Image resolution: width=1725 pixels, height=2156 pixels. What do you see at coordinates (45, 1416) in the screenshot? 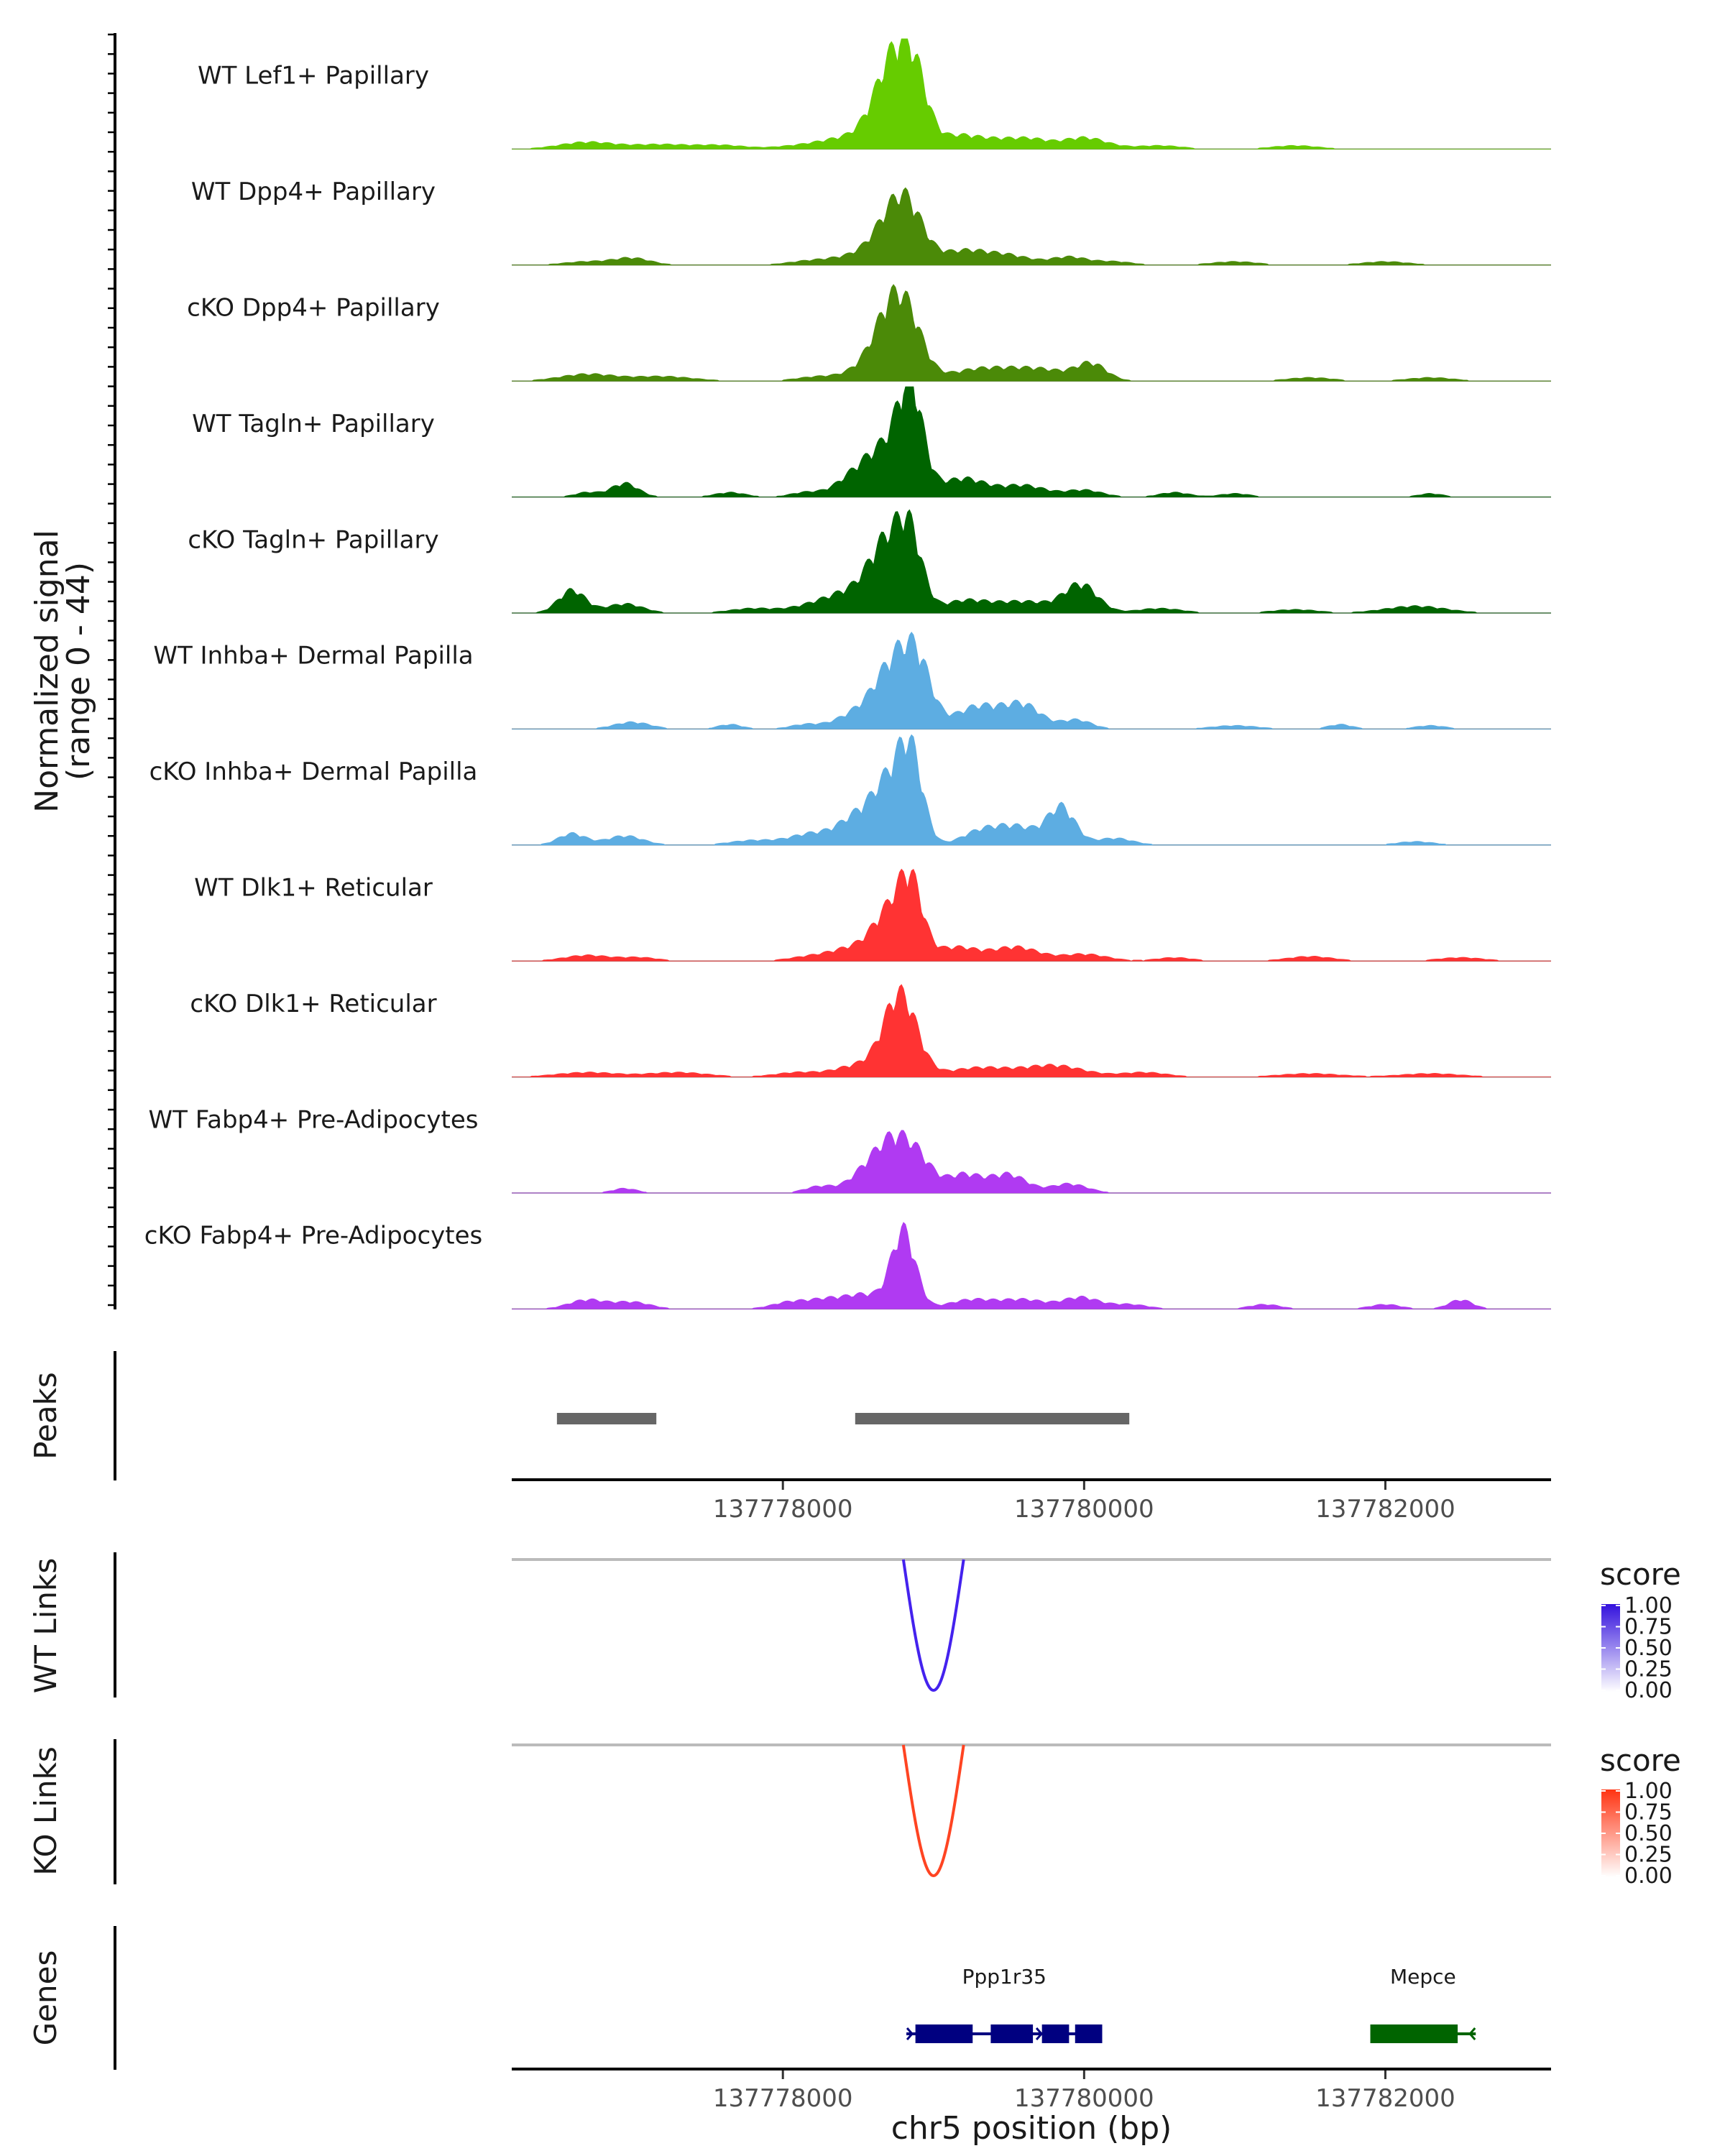
I see `peaks-title: Peaks` at bounding box center [45, 1416].